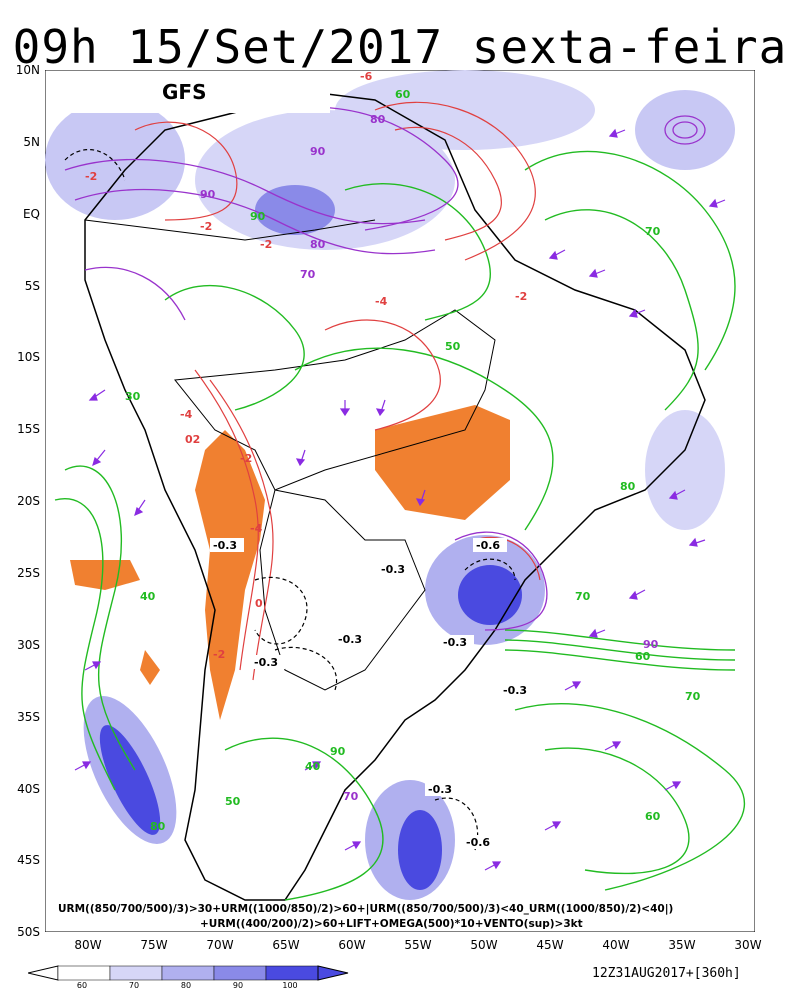 Image resolution: width=800 pixels, height=1000 pixels. I want to click on green-label: 30, so click(133, 396).